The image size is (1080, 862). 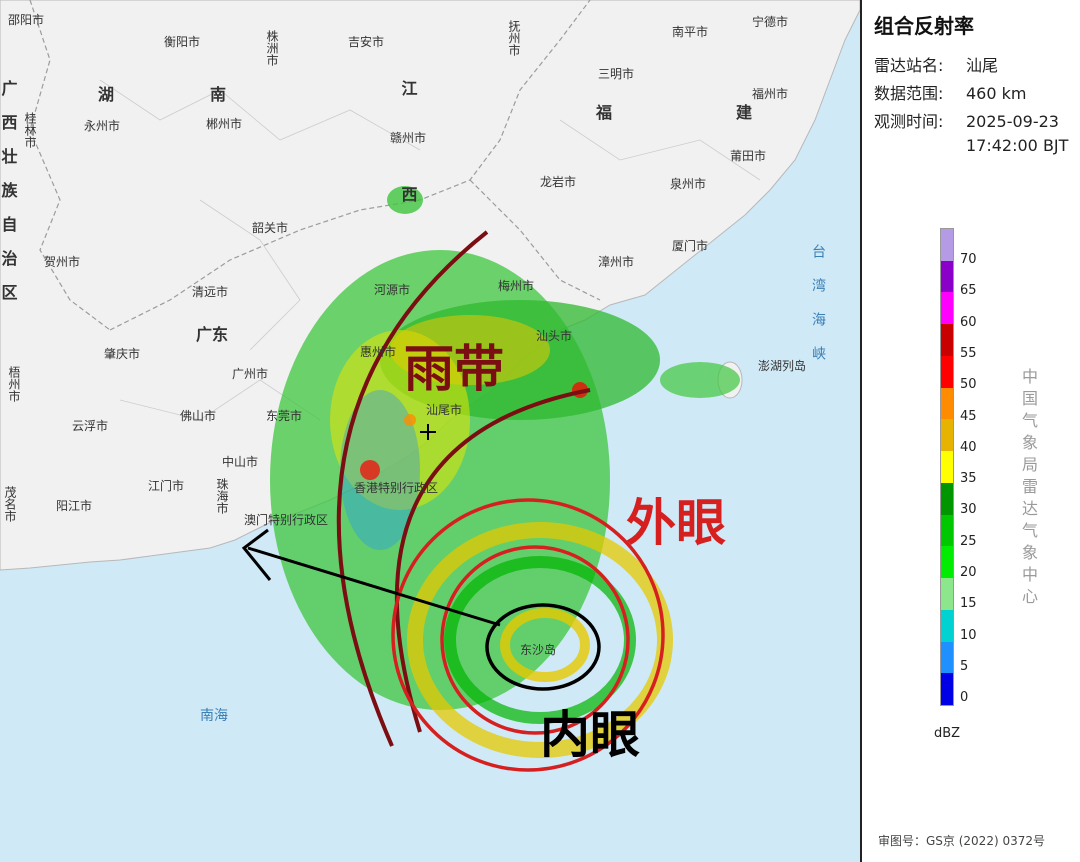 What do you see at coordinates (408, 186) in the screenshot?
I see `province-label: 江西` at bounding box center [408, 186].